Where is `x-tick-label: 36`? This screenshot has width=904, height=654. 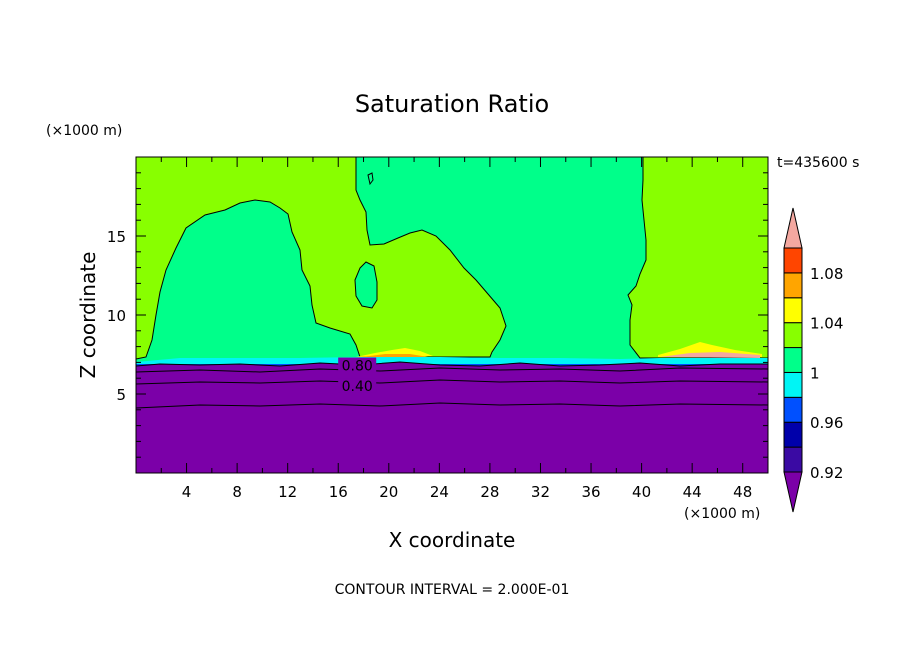 x-tick-label: 36 is located at coordinates (590, 492).